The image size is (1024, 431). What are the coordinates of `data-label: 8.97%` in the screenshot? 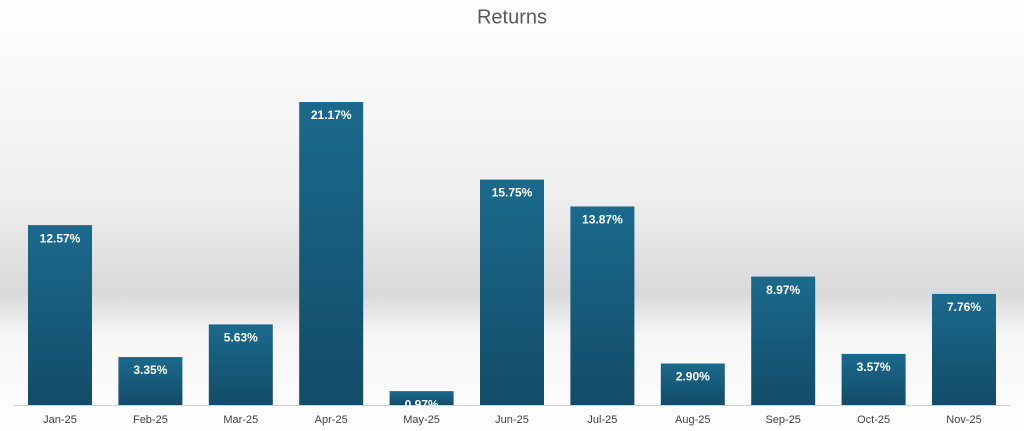 It's located at (783, 290).